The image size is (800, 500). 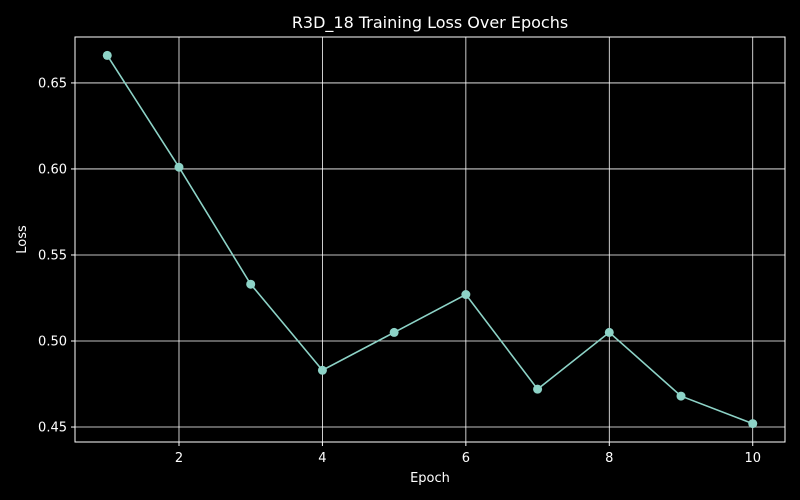 What do you see at coordinates (430, 23) in the screenshot?
I see `chart-title: R3D_18 Training Loss Over Epochs` at bounding box center [430, 23].